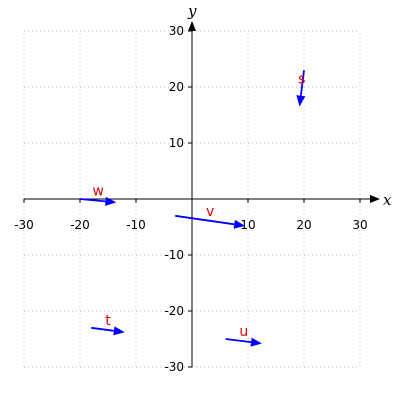  What do you see at coordinates (243, 332) in the screenshot?
I see `vector-label: u` at bounding box center [243, 332].